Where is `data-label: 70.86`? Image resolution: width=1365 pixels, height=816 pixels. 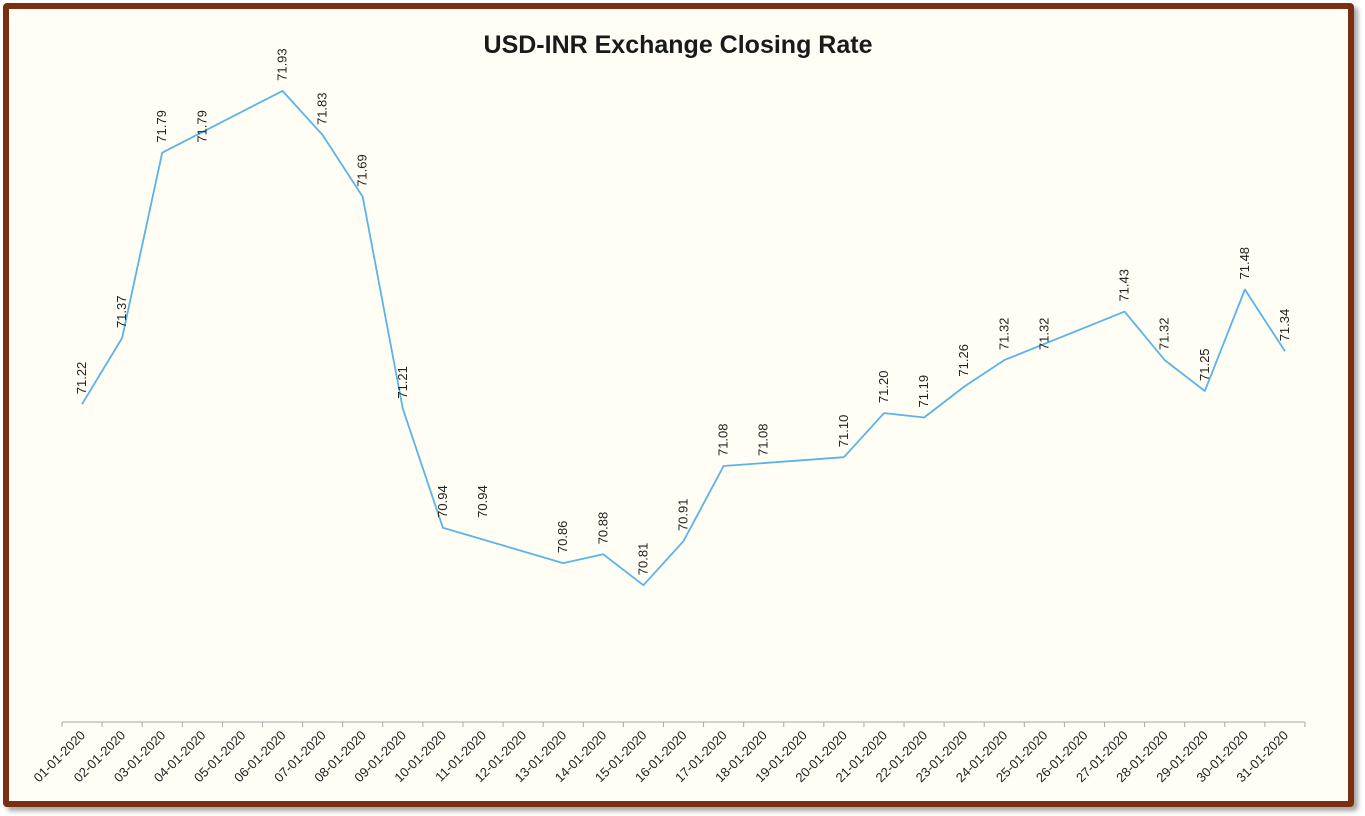 data-label: 70.86 is located at coordinates (562, 537).